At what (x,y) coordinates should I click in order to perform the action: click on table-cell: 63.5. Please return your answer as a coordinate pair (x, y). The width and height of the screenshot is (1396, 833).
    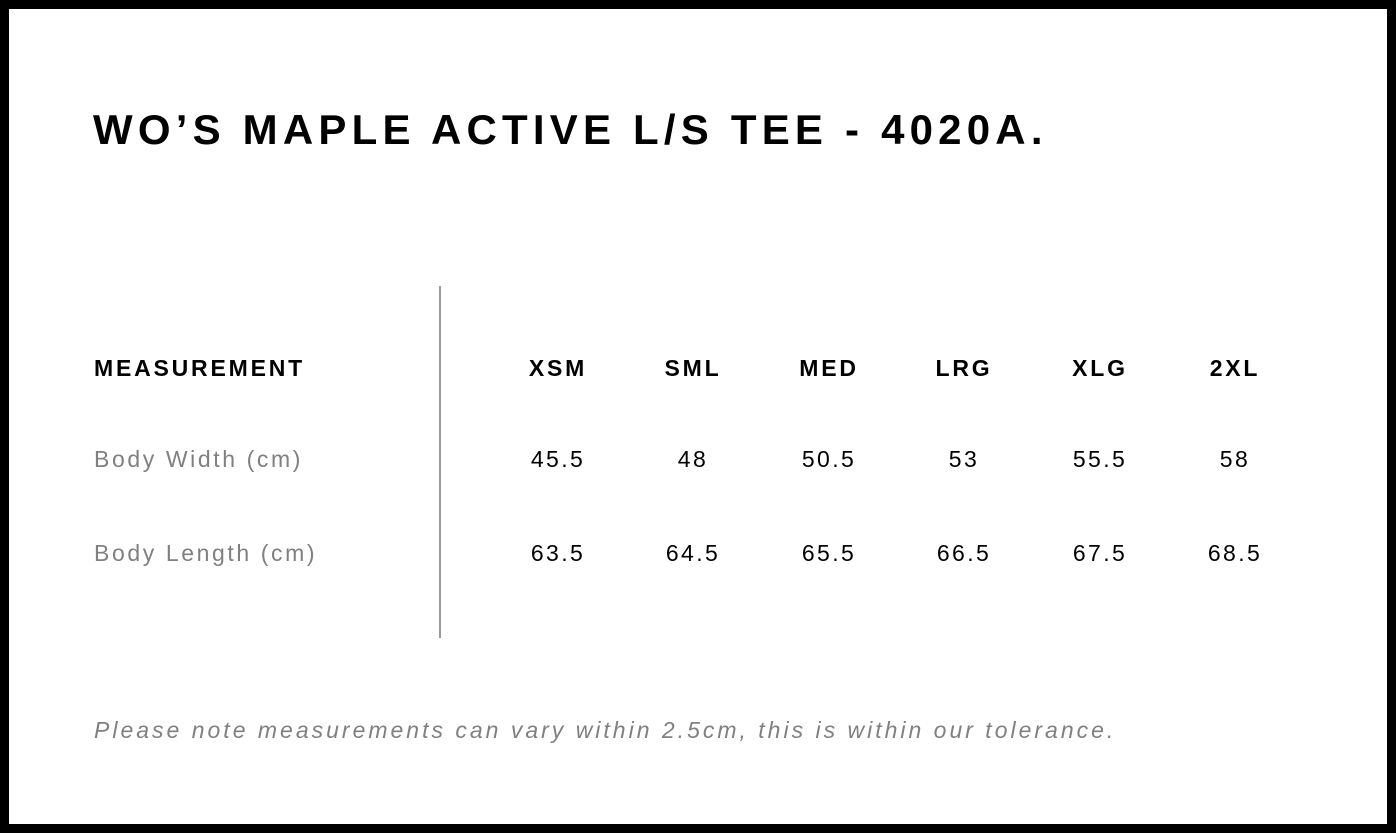
    Looking at the image, I should click on (558, 553).